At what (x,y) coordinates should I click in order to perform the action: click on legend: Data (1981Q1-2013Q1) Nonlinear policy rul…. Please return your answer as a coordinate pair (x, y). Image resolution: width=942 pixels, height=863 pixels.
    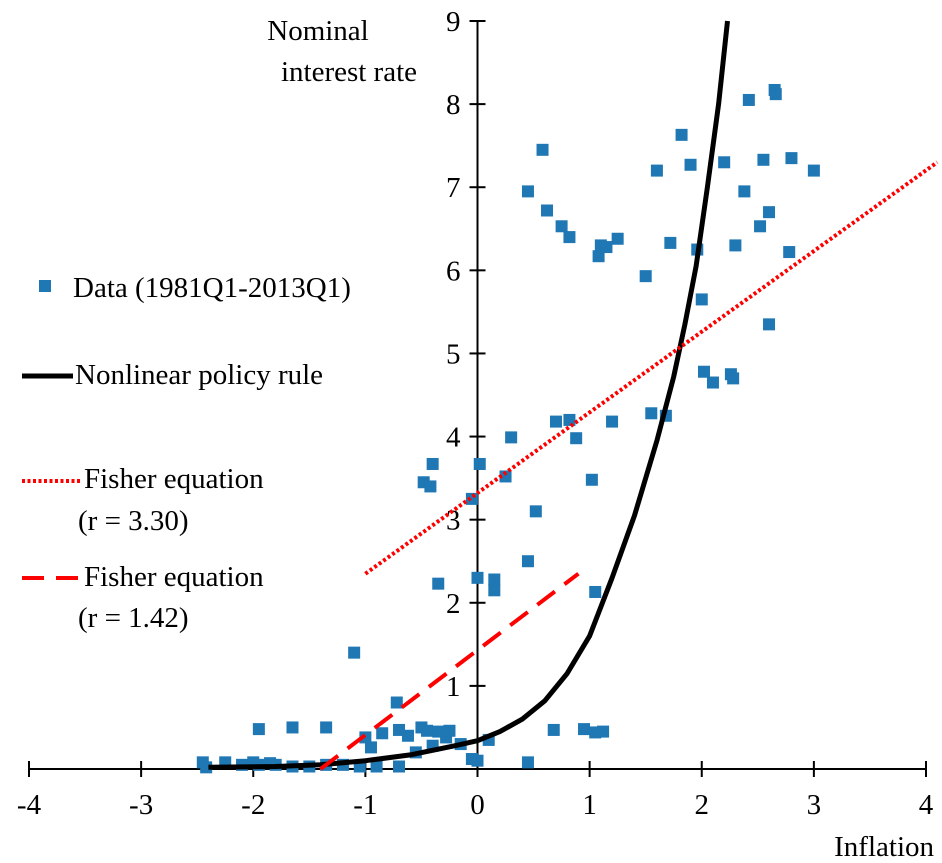
    Looking at the image, I should click on (186, 453).